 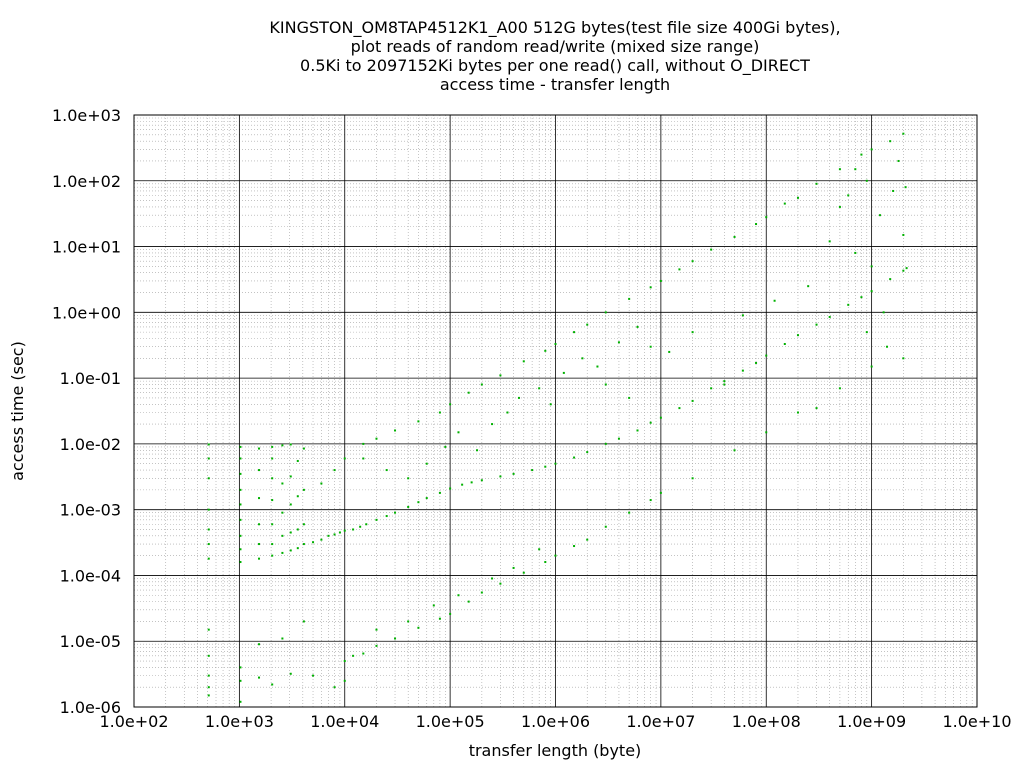 What do you see at coordinates (344, 721) in the screenshot?
I see `x-tick-label: 1.0e+04` at bounding box center [344, 721].